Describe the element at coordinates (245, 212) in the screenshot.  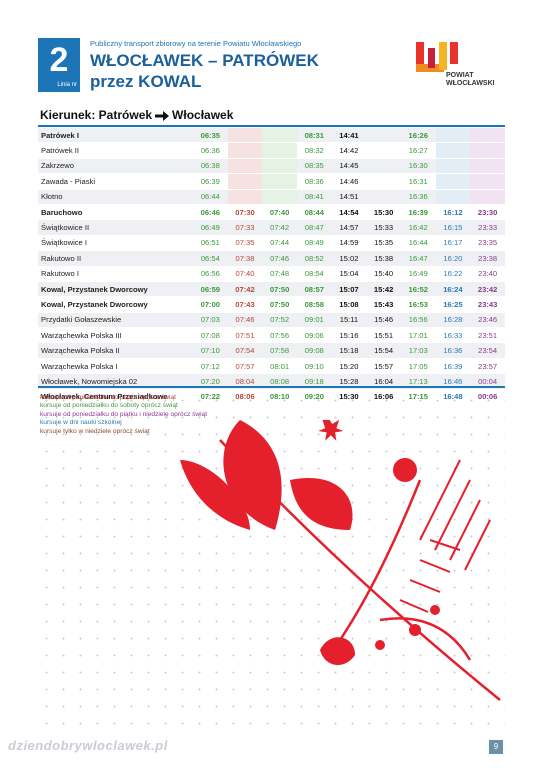
I see `departure-time: 07:30` at that location.